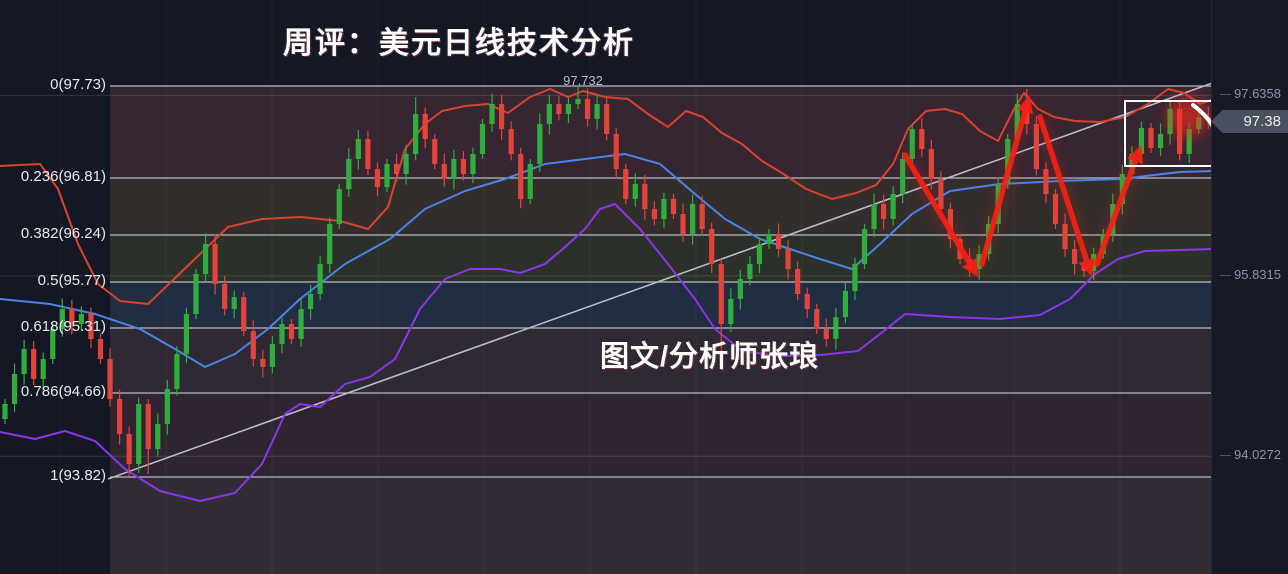  Describe the element at coordinates (1249, 287) in the screenshot. I see `price-axis: 97.6358 95.8315 94.0272` at that location.